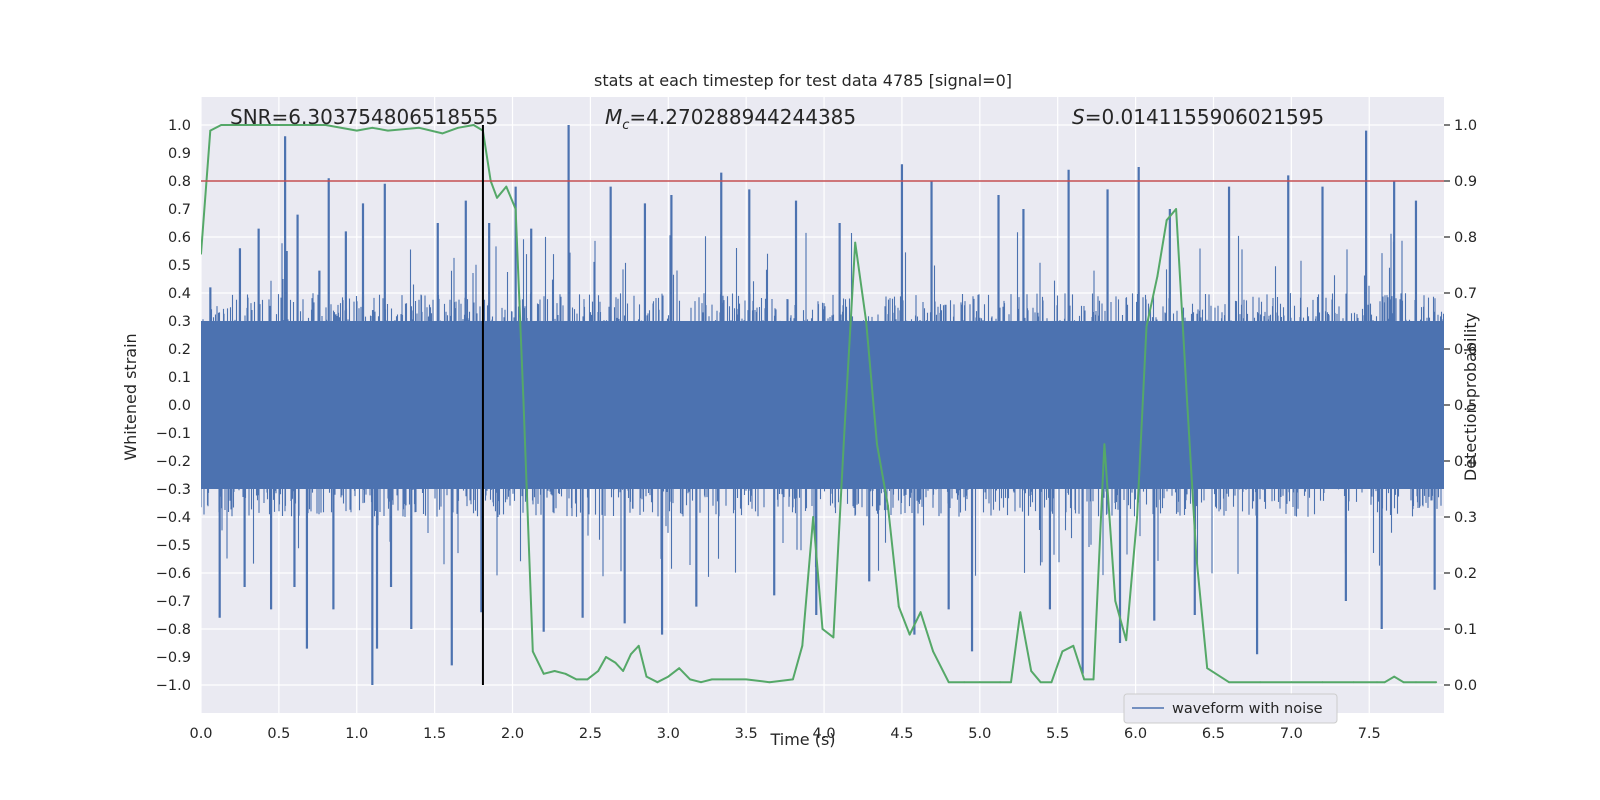  Describe the element at coordinates (179, 322) in the screenshot. I see `y-left-tick-label-7: 0.3` at that location.